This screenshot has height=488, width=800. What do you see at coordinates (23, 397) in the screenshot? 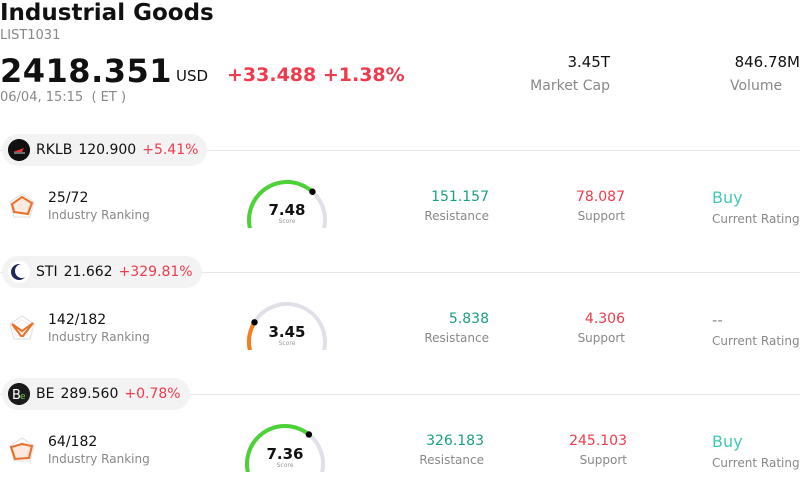
I see `svg-text: e` at bounding box center [23, 397].